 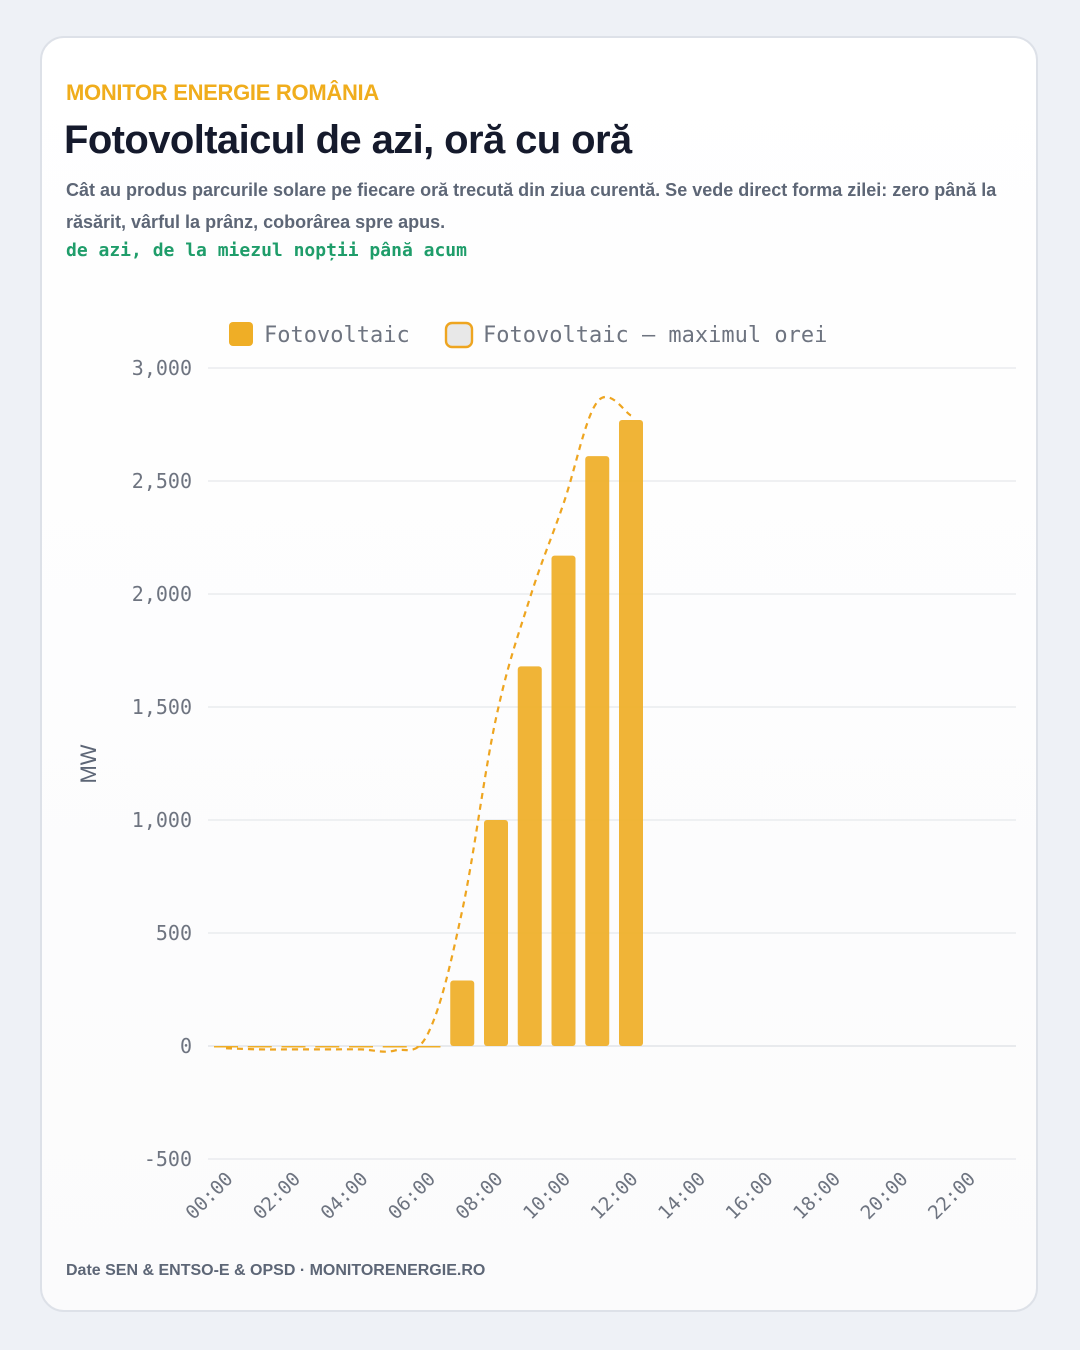 I want to click on y-tick-label: 1,500, so click(x=162, y=707).